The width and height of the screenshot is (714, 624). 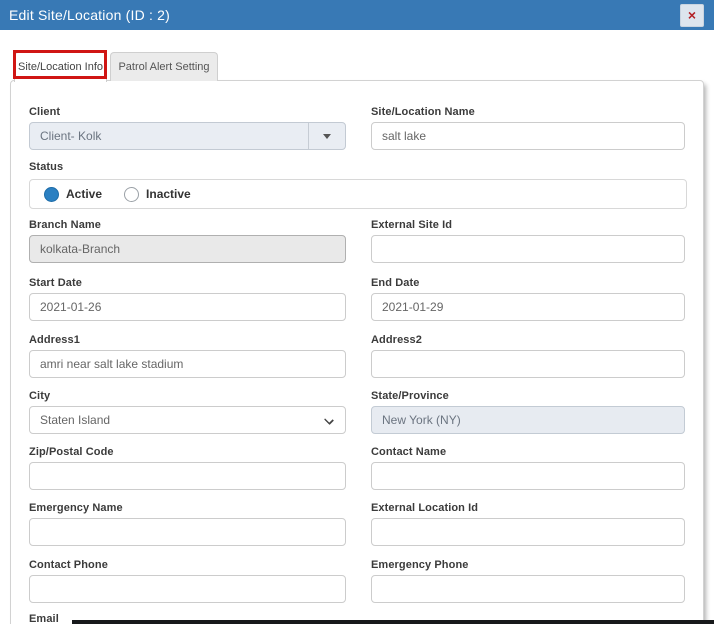 What do you see at coordinates (84, 194) in the screenshot?
I see `status-active-label: Active` at bounding box center [84, 194].